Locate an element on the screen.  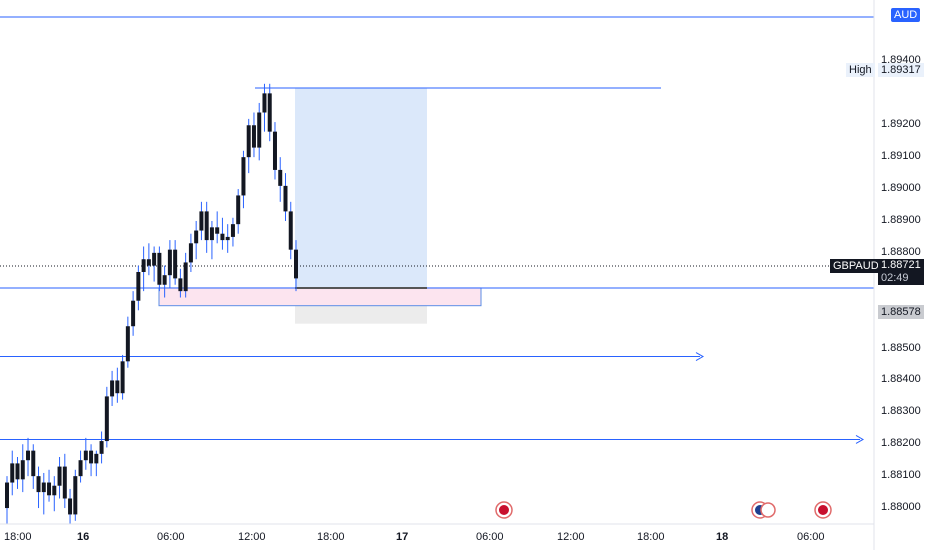
time-tick-label: 16 is located at coordinates (83, 537).